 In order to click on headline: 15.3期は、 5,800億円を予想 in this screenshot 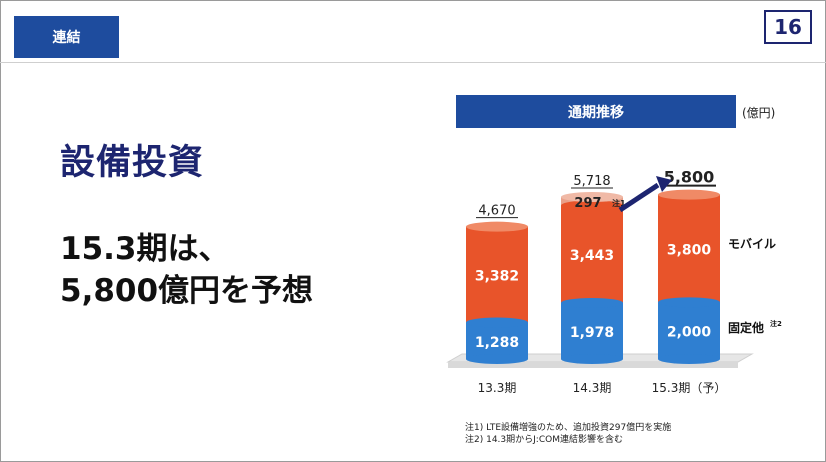, I will do `click(186, 270)`.